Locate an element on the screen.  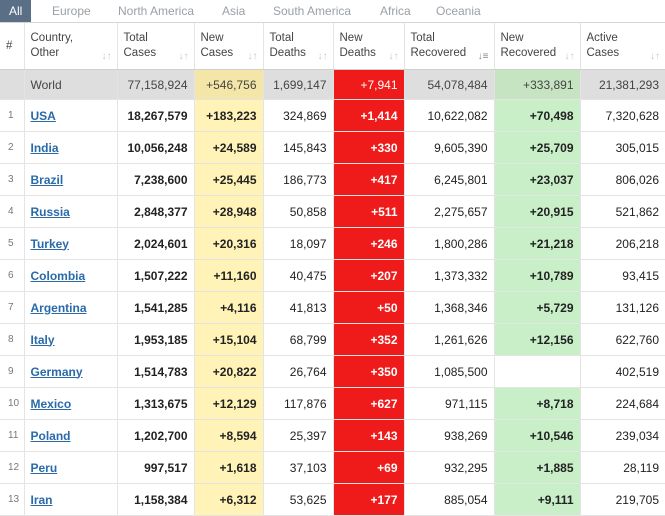
active-cases: 7,320,628 is located at coordinates (622, 115).